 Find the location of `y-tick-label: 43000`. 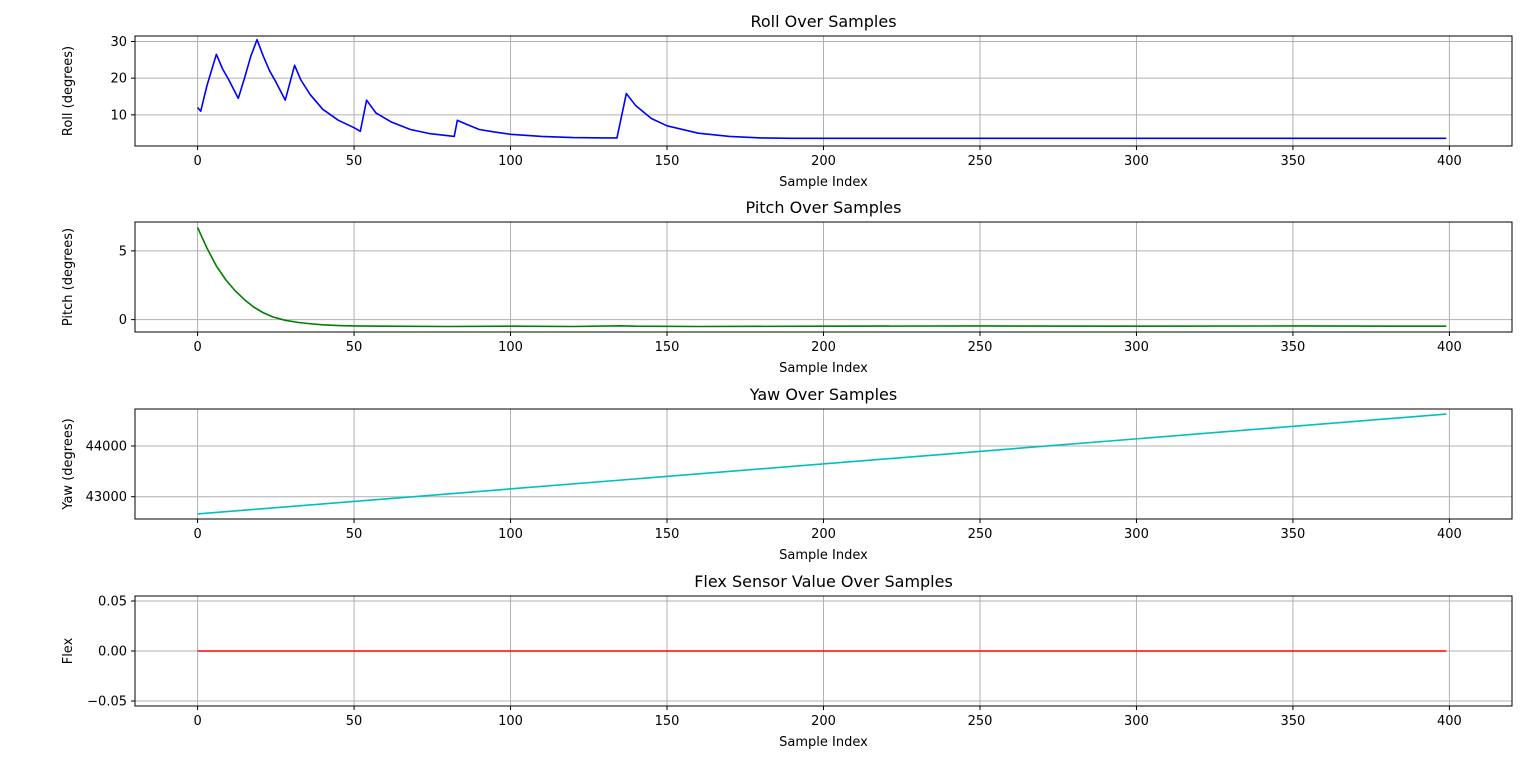

y-tick-label: 43000 is located at coordinates (106, 497).